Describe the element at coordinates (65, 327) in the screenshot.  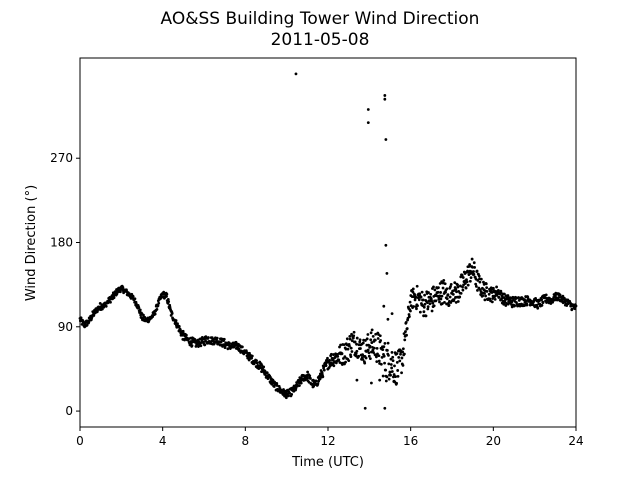
I see `y-tick-label: 90` at that location.